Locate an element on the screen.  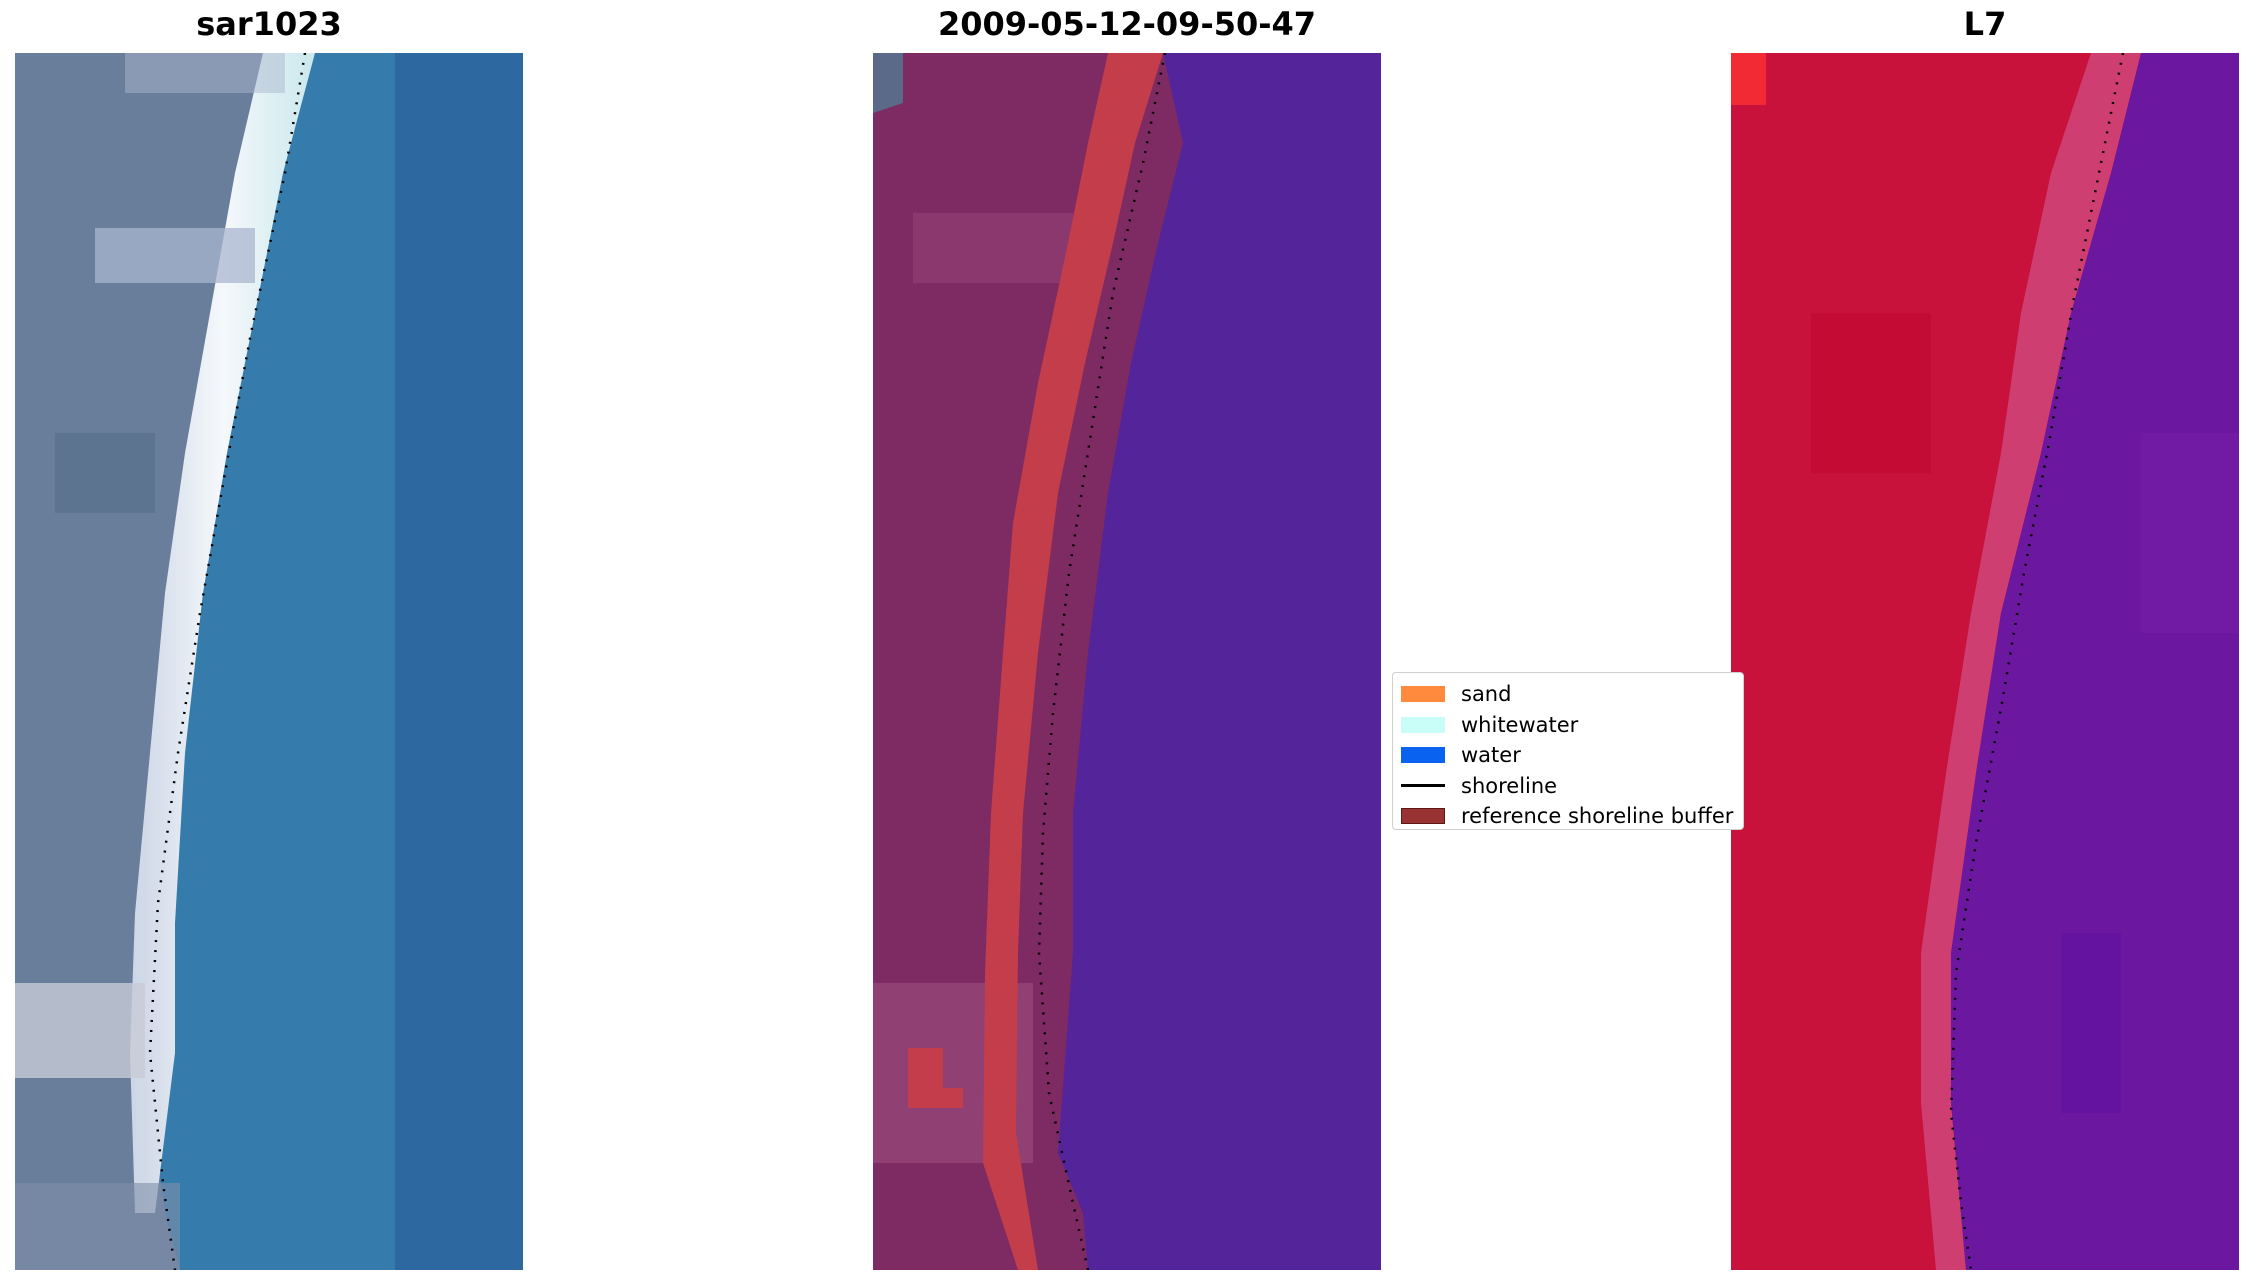
mndwi-water is located at coordinates (2095, 661).